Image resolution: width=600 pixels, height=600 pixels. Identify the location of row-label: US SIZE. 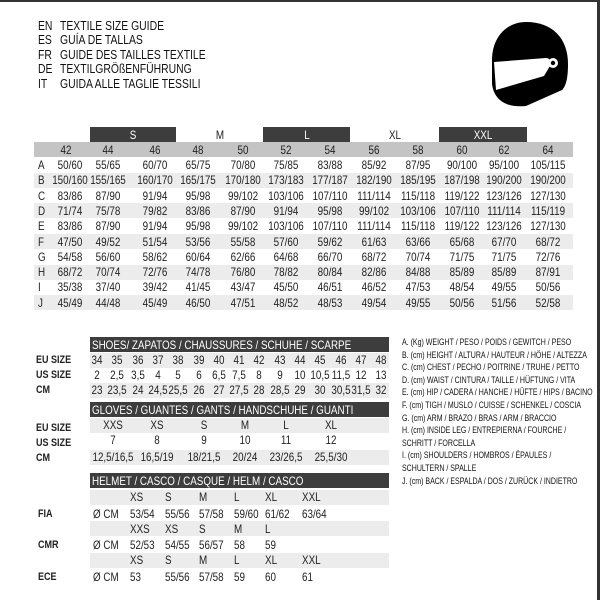
(54, 443).